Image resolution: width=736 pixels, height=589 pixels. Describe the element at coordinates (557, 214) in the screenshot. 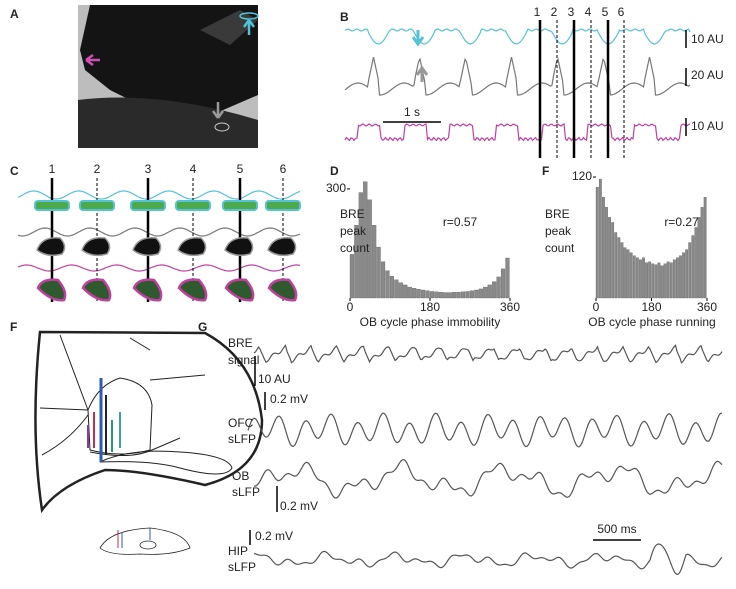

I see `label: BRE` at that location.